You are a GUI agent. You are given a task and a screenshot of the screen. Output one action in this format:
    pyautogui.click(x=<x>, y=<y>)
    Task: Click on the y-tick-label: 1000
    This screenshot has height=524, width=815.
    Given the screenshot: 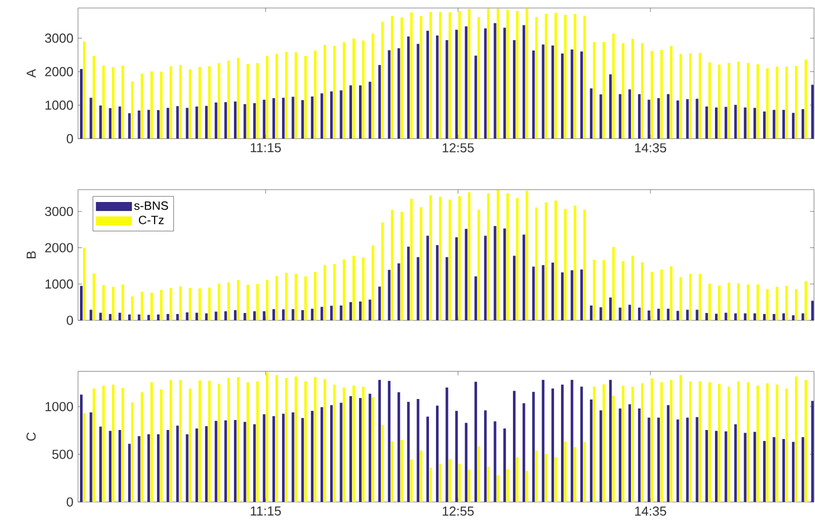 What is the action you would take?
    pyautogui.click(x=59, y=407)
    